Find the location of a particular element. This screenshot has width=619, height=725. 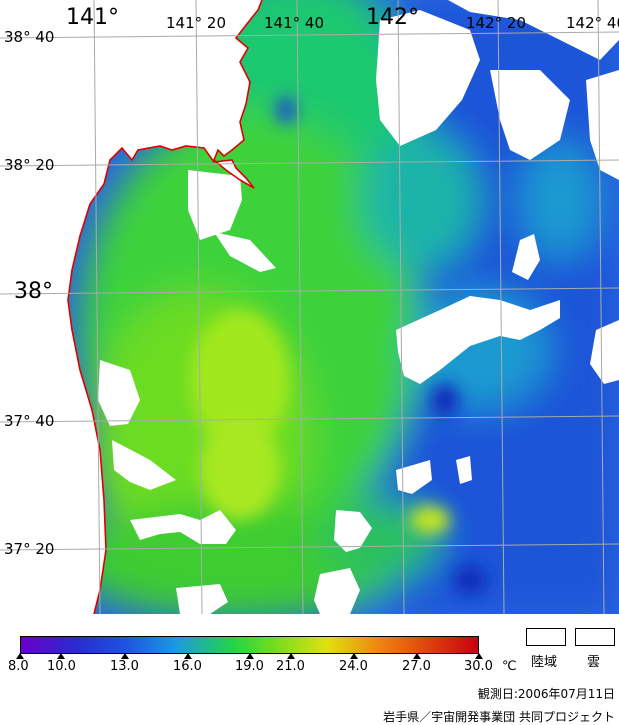

observation-date: 観測日:2006年07月11日 is located at coordinates (546, 694).